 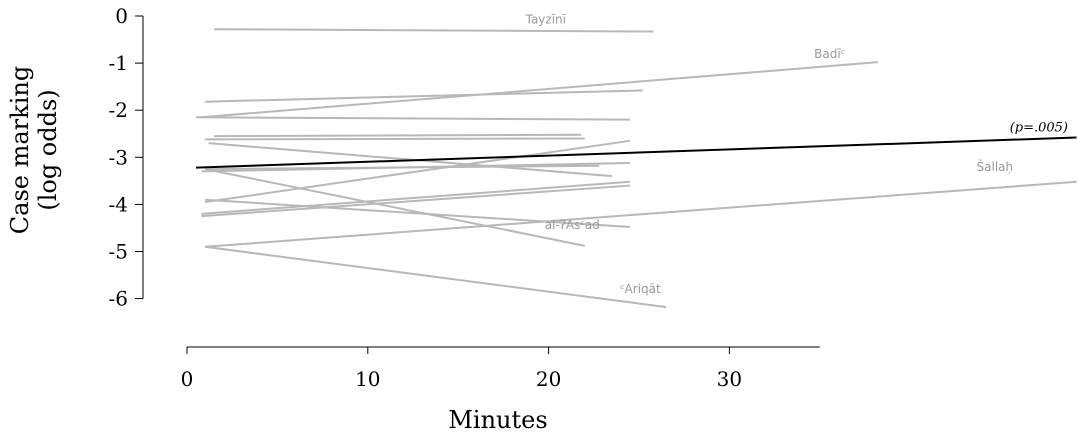 I want to click on series-label: Badīᶜ, so click(x=829, y=54).